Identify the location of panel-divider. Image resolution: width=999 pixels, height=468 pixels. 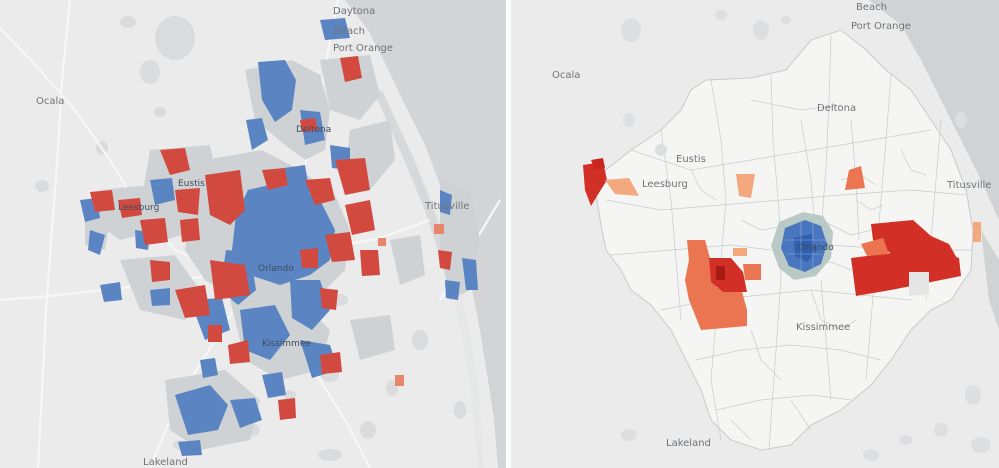
(508, 234).